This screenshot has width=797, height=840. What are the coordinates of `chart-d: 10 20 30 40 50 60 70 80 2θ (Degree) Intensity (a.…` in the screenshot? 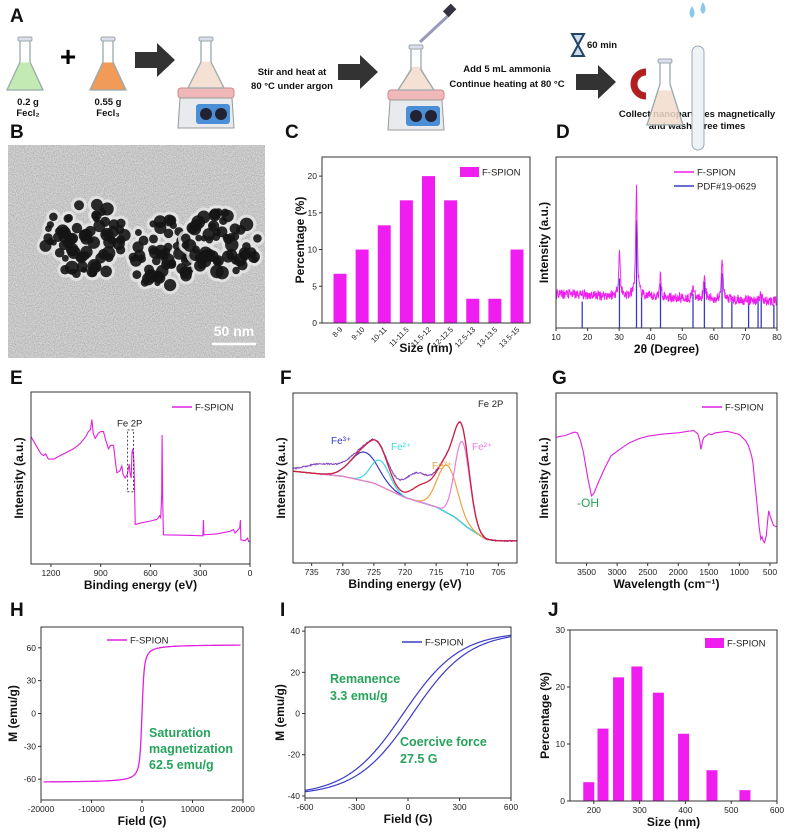 It's located at (659, 256).